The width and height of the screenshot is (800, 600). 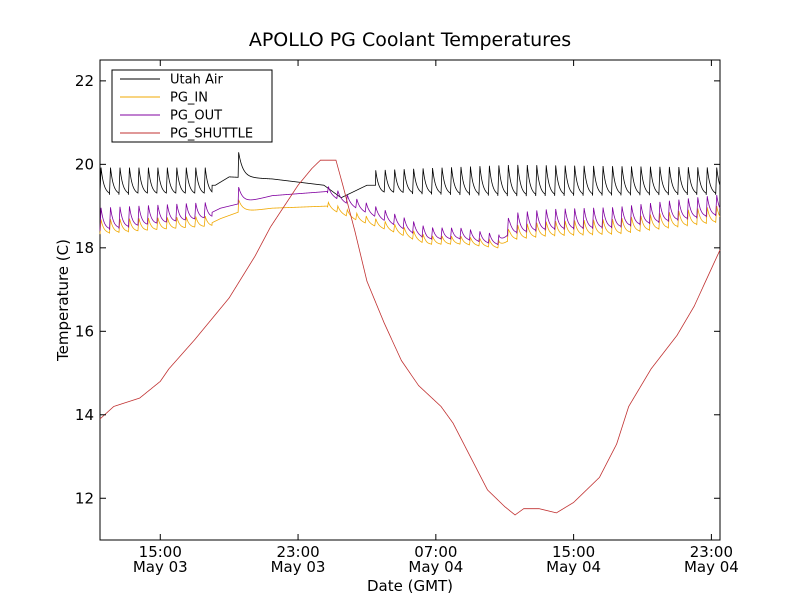 I want to click on y-tick-label: 18, so click(x=84, y=248).